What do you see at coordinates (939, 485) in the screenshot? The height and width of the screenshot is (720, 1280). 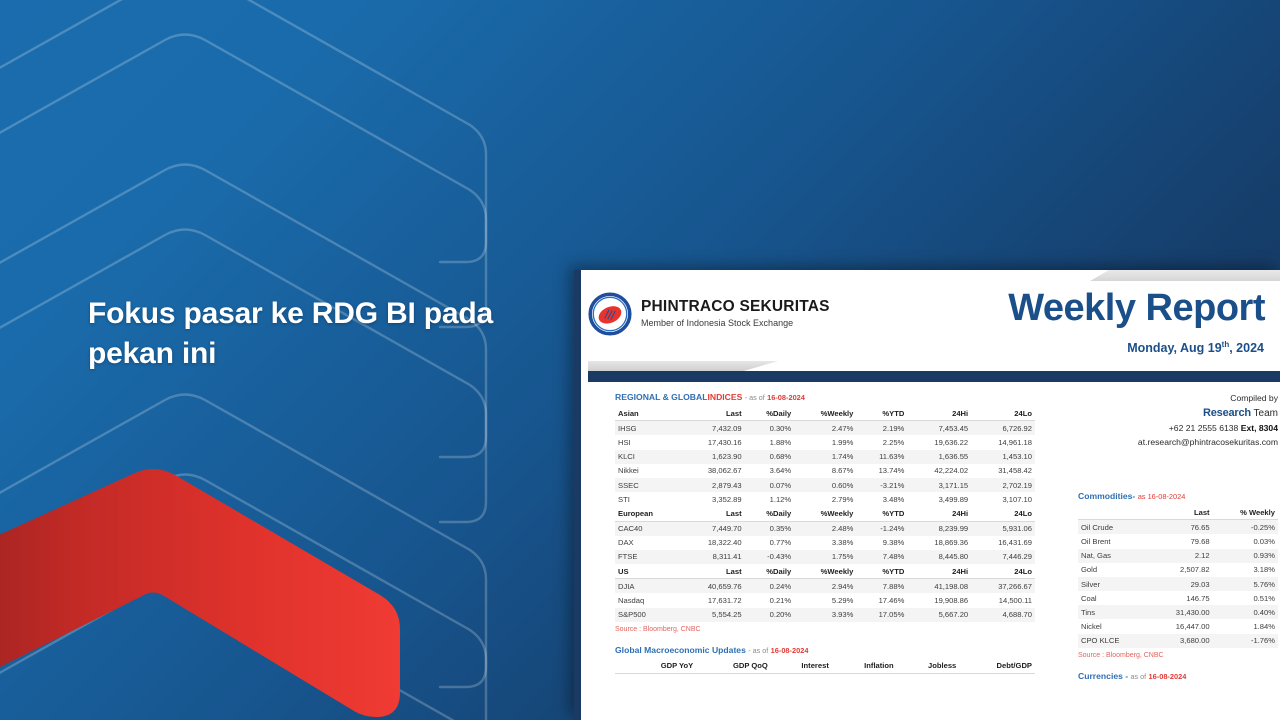 I see `table-cell: 3,171.15` at bounding box center [939, 485].